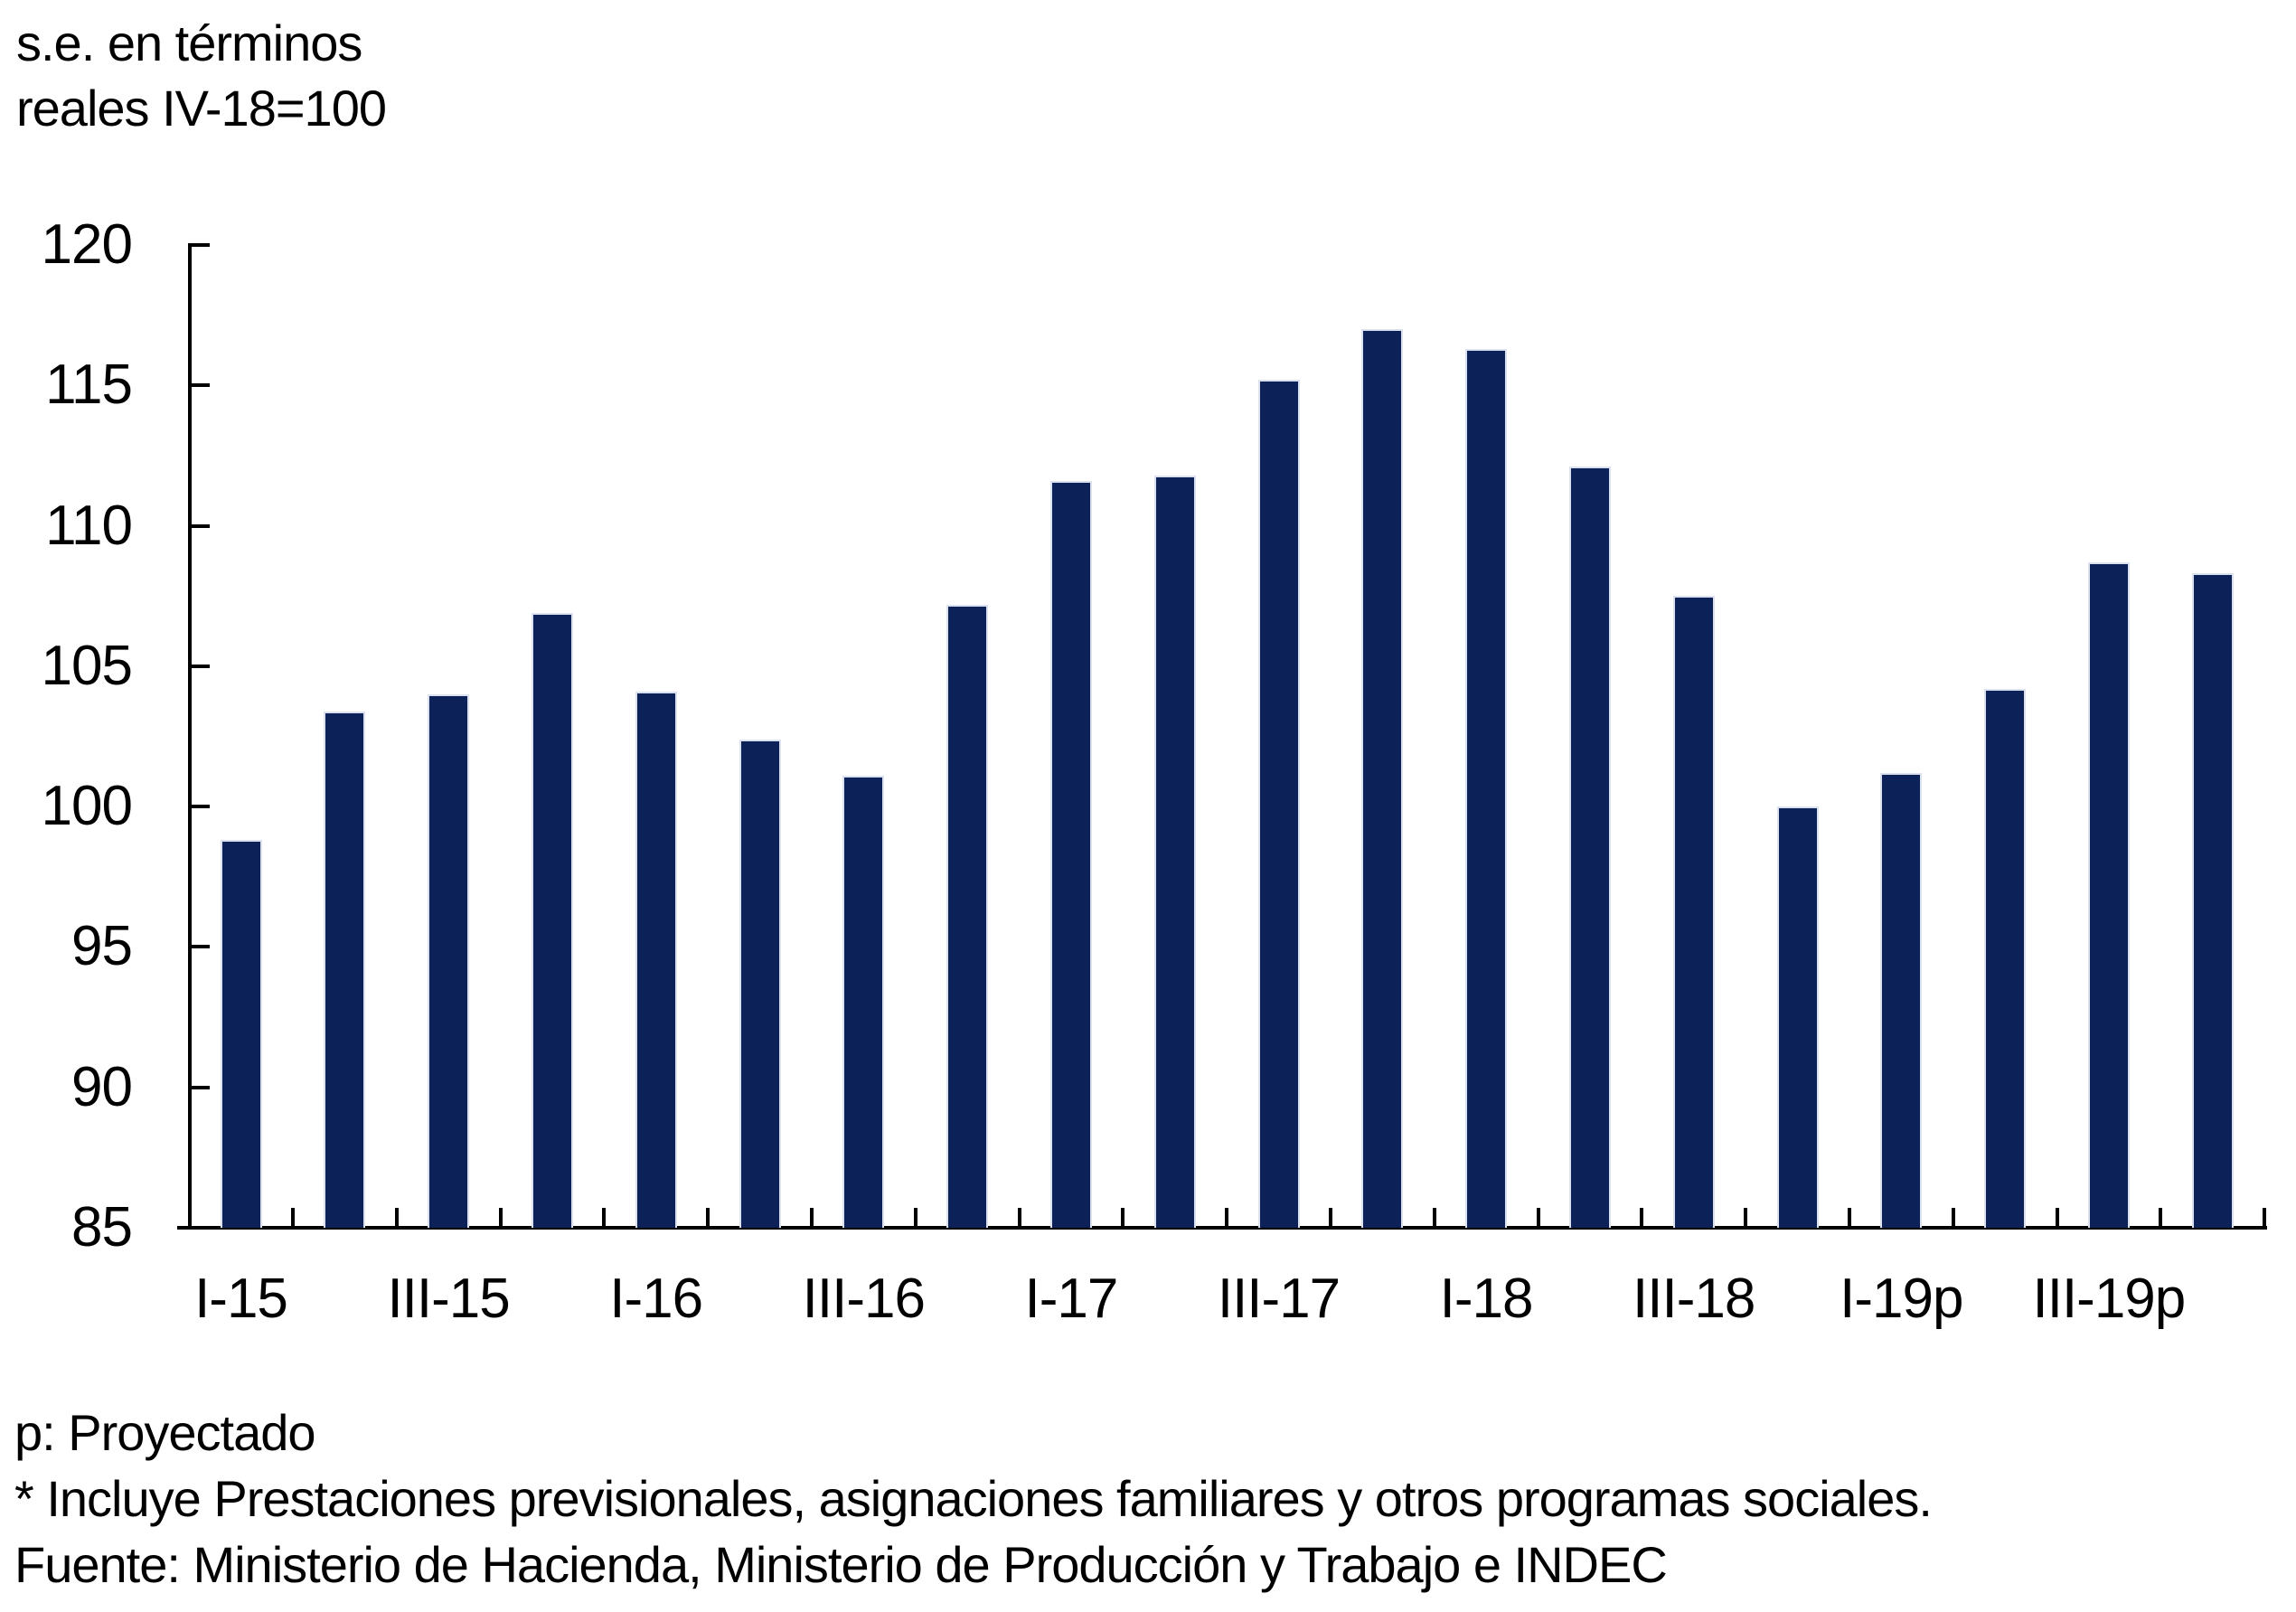  I want to click on x-tick-label: I-16, so click(656, 1299).